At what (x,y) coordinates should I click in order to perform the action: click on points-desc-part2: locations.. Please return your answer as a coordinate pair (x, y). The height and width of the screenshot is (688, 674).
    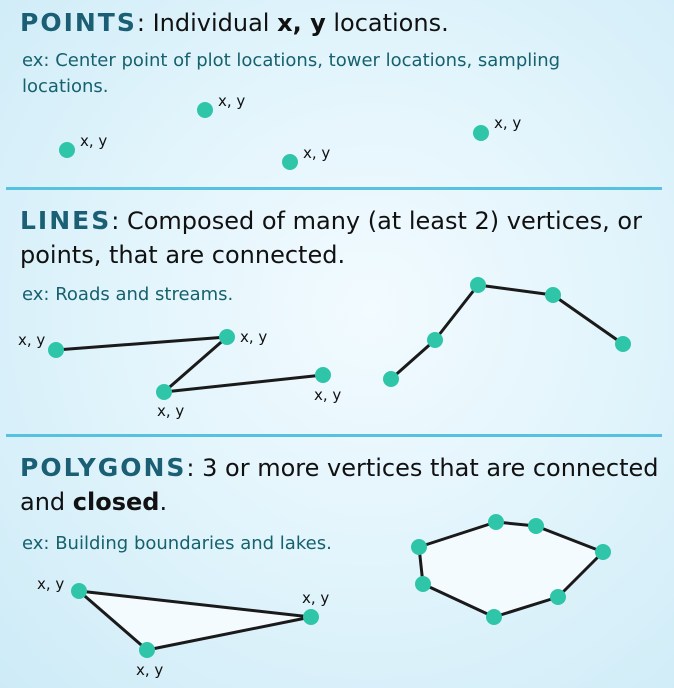
    Looking at the image, I should click on (387, 23).